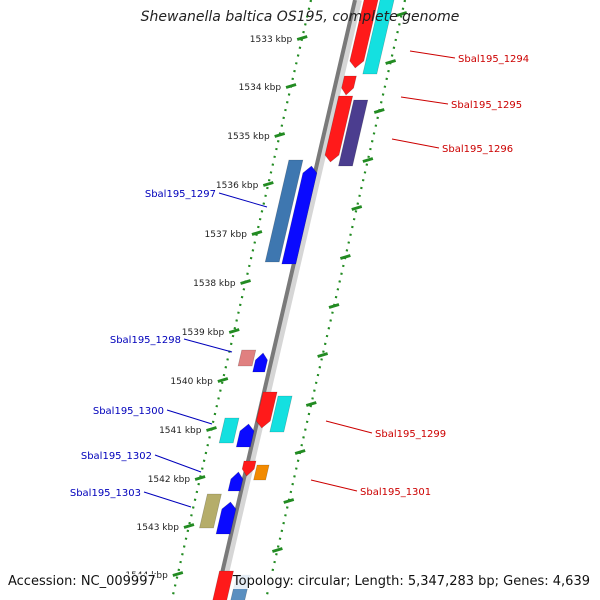 Image resolution: width=600 pixels, height=600 pixels. What do you see at coordinates (486, 105) in the screenshot?
I see `gene-label: Sbal195_1295` at bounding box center [486, 105].